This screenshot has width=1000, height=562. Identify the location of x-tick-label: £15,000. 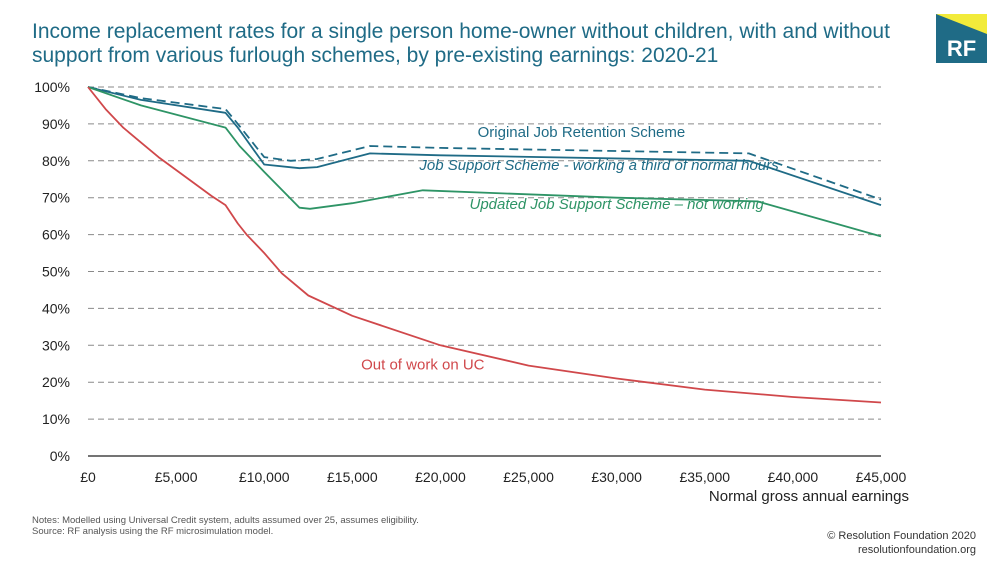
(352, 477).